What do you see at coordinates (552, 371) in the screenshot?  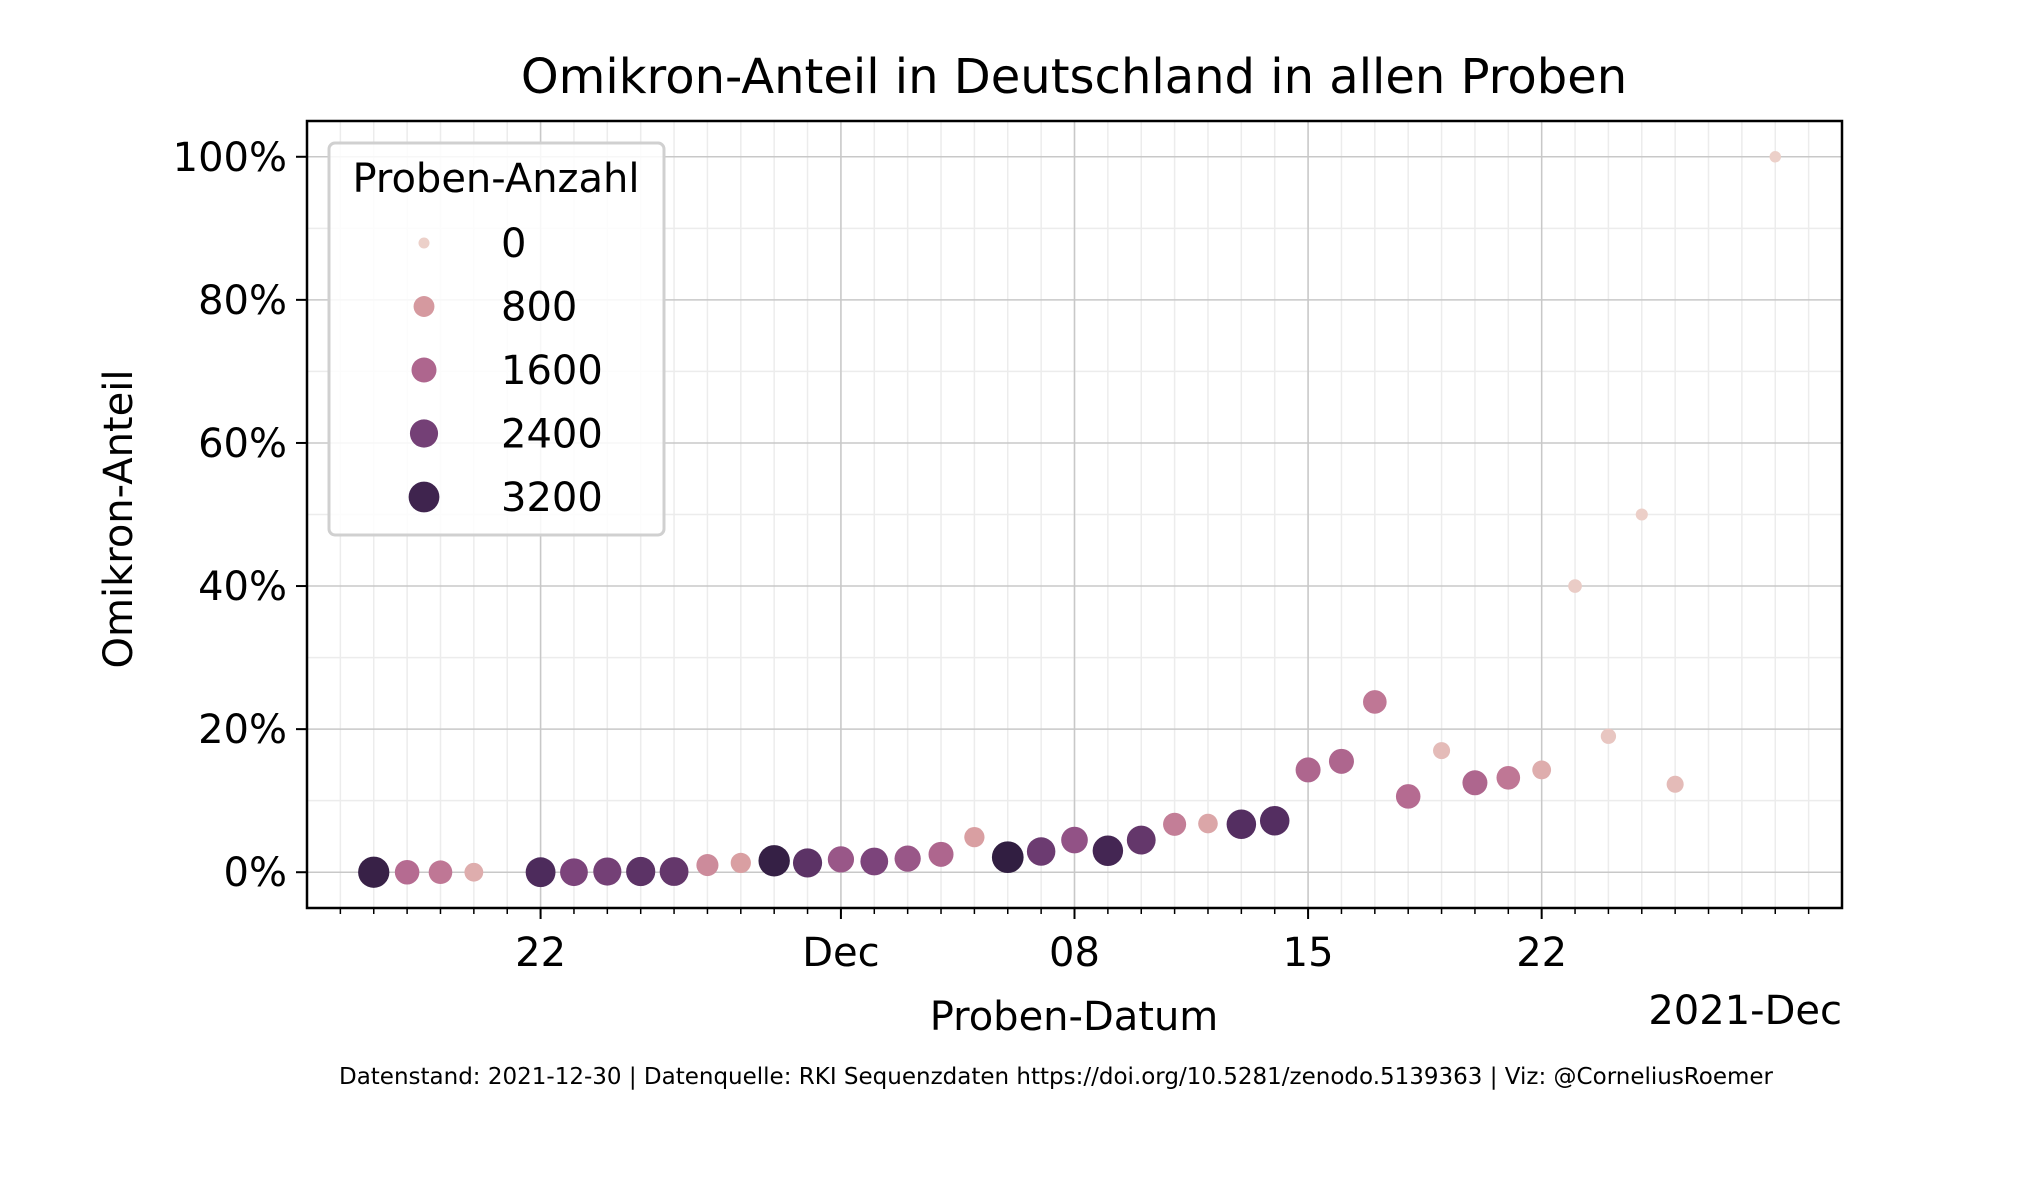 I see `legend-label: 1600` at bounding box center [552, 371].